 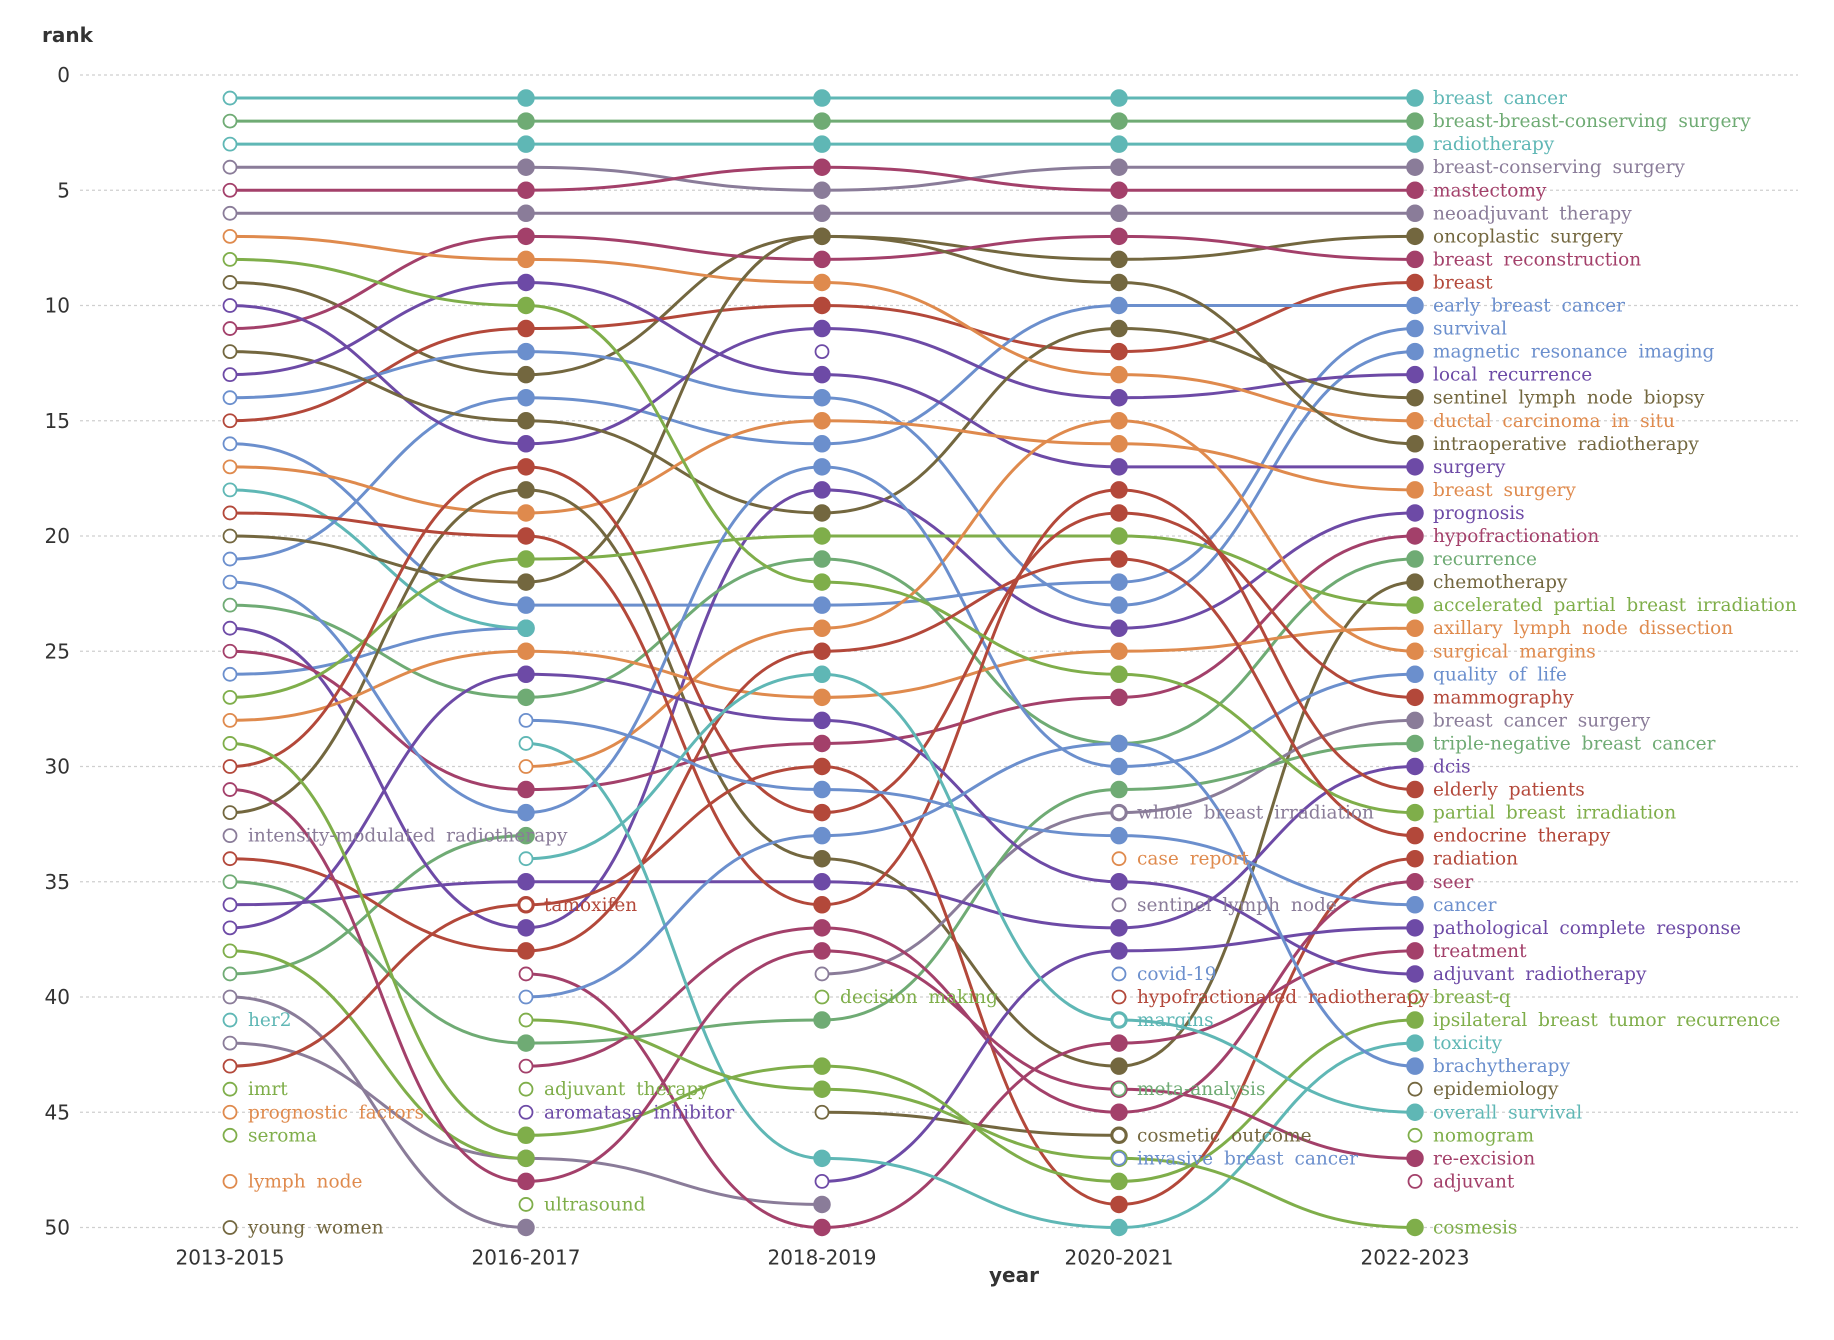 What do you see at coordinates (1516, 536) in the screenshot?
I see `keyword-label: hypofractionation` at bounding box center [1516, 536].